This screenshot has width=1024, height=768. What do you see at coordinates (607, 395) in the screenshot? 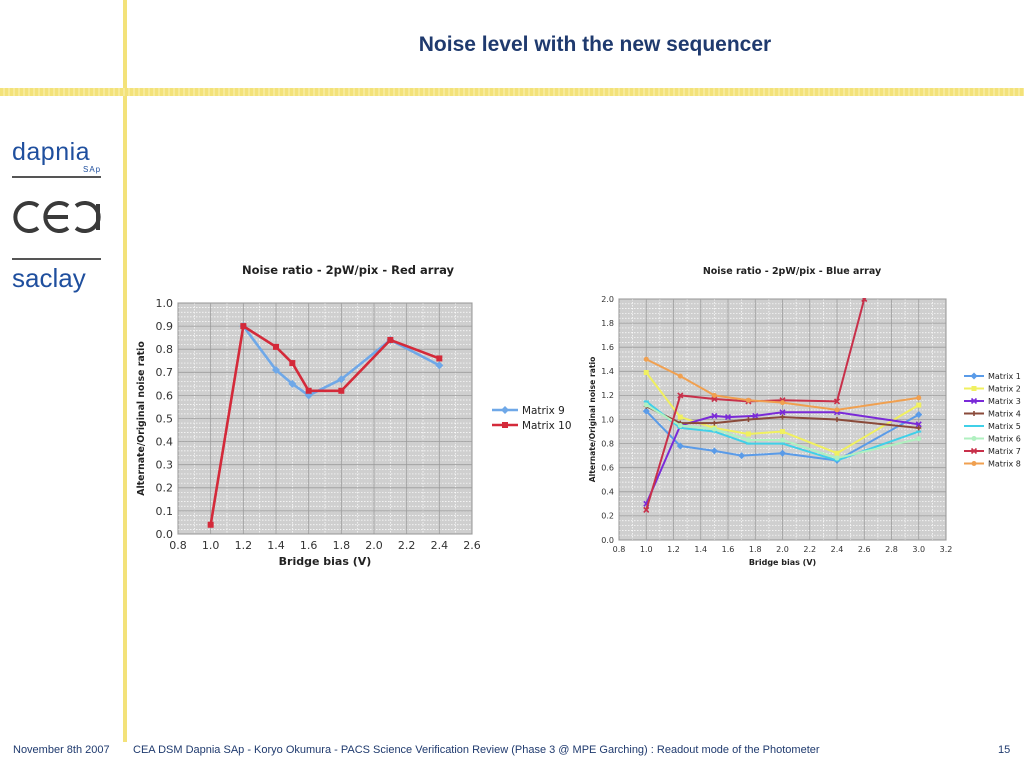
I see `y-tick-label: 1.2` at bounding box center [607, 395].